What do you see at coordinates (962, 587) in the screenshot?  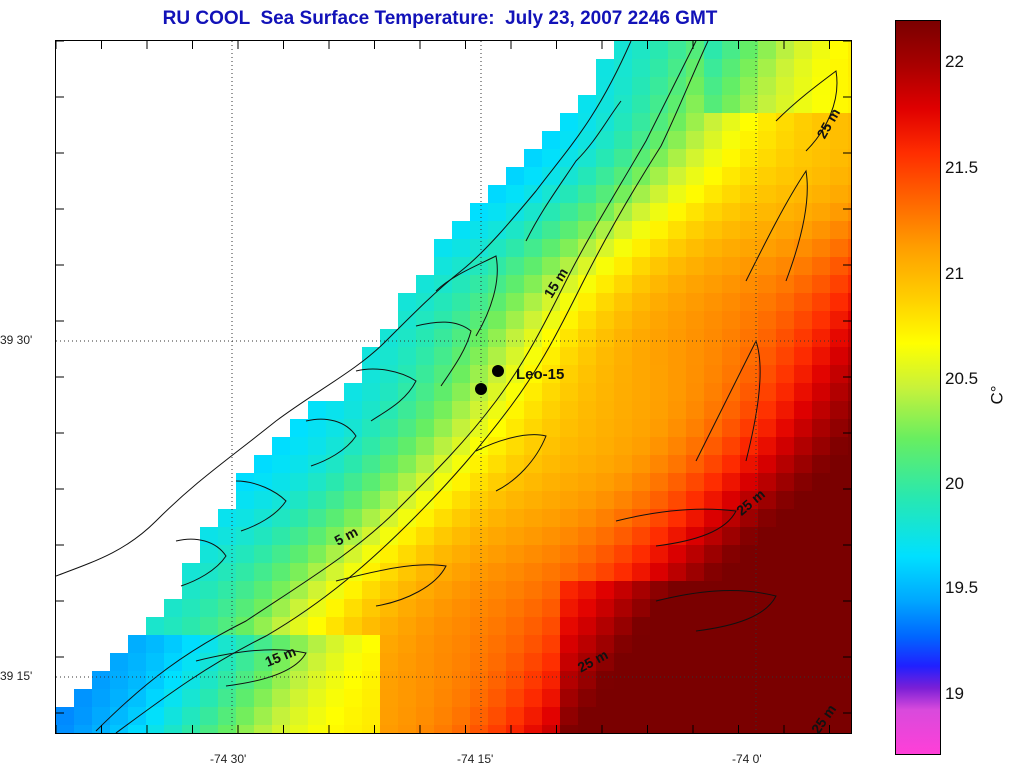 I see `colorbar-tick-6: 19.5` at bounding box center [962, 587].